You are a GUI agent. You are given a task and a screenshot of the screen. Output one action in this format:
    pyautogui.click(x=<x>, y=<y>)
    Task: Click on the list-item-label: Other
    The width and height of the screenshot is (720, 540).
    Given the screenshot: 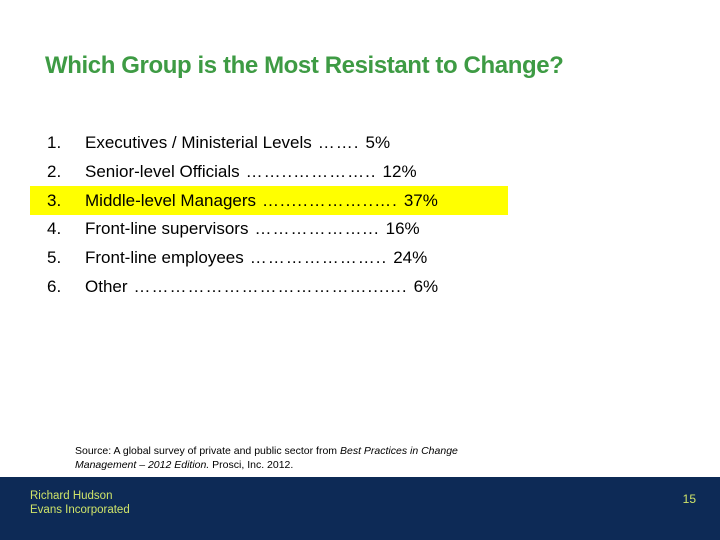 What is the action you would take?
    pyautogui.click(x=106, y=286)
    